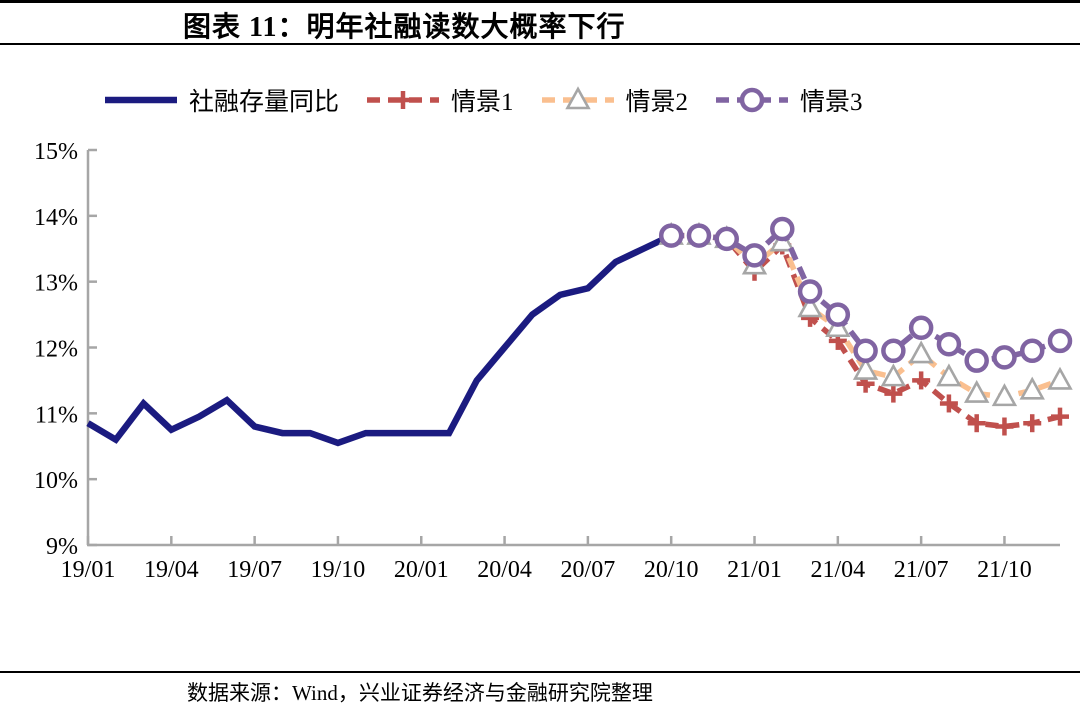 This screenshot has height=711, width=1080. Describe the element at coordinates (504, 570) in the screenshot. I see `x-tick-label: 20/04` at that location.